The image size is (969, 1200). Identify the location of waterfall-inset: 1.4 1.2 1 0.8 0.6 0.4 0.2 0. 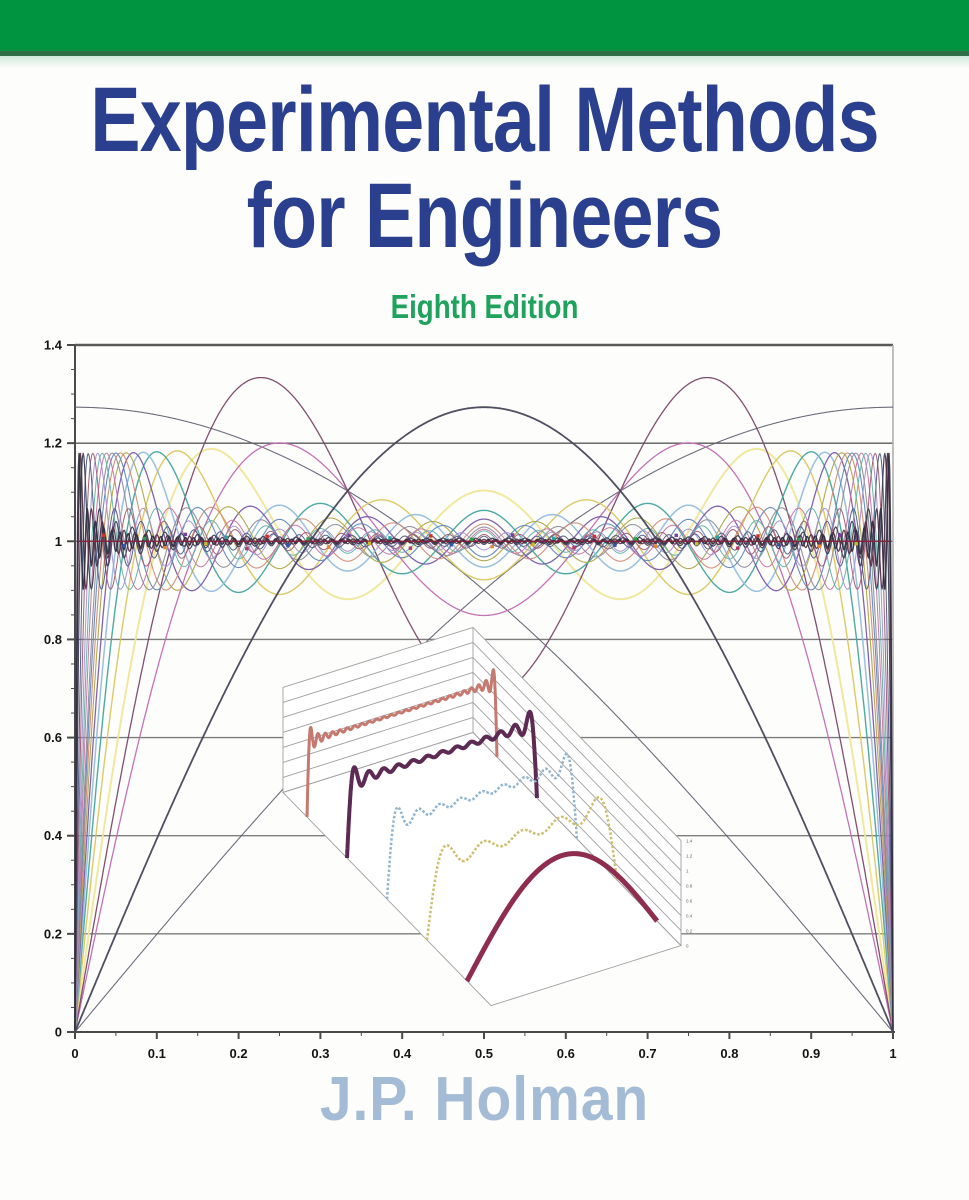
(487, 816).